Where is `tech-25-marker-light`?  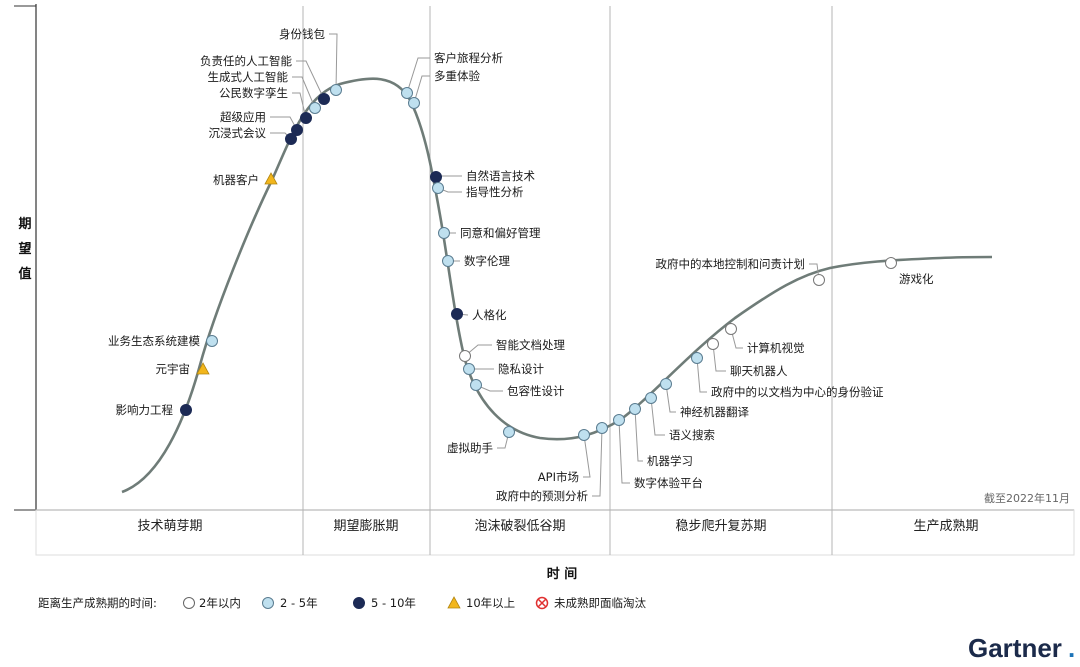 tech-25-marker-light is located at coordinates (635, 409).